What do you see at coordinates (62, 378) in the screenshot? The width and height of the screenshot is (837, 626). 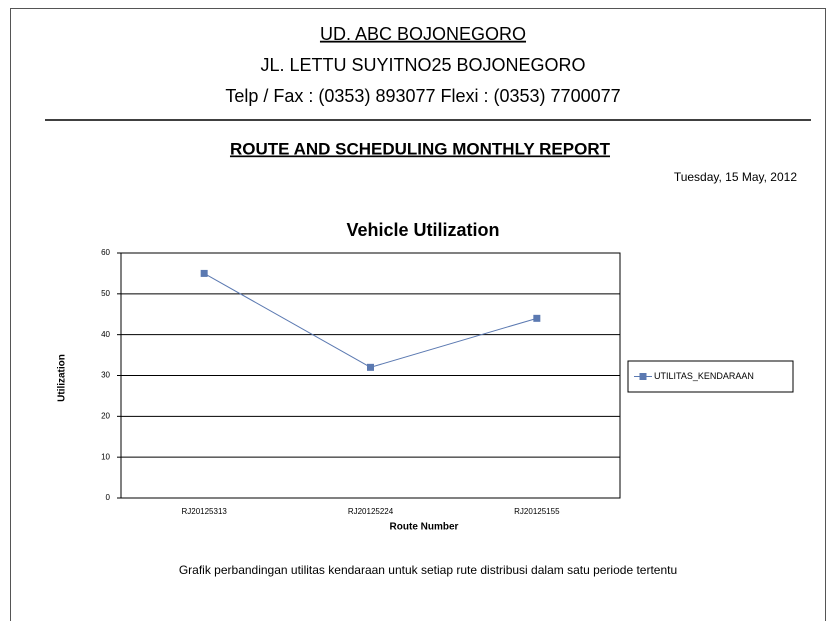 I see `y-axis-label: Utilization` at bounding box center [62, 378].